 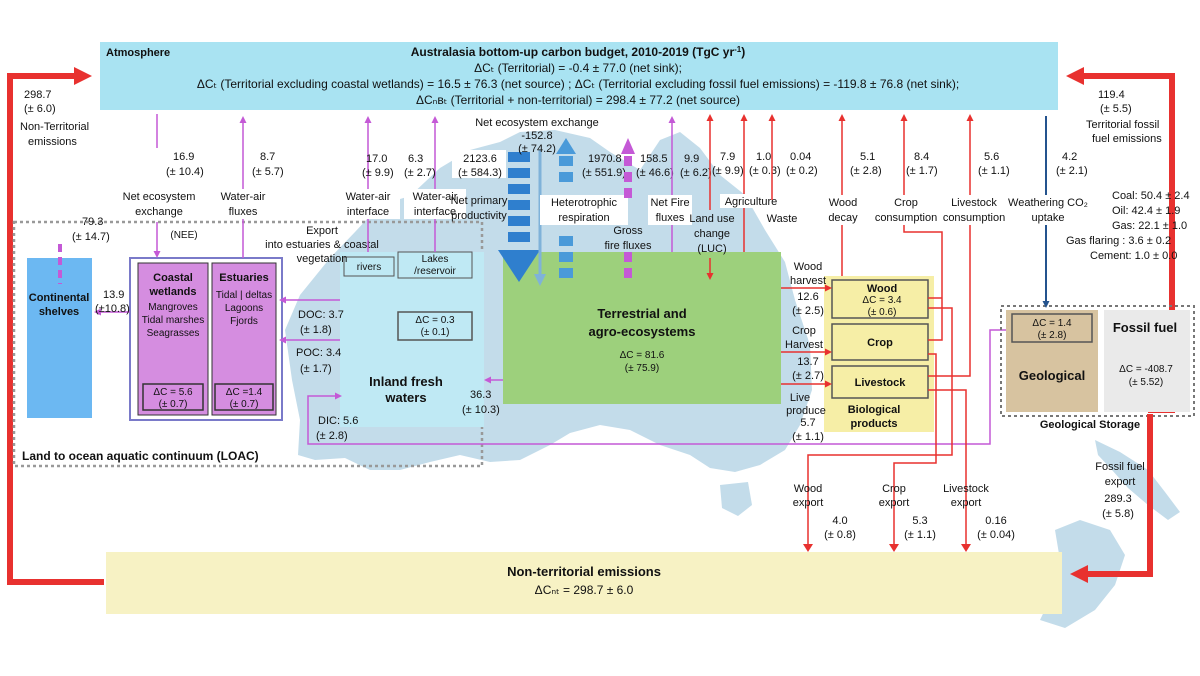 I want to click on bio-products-label-2: products, so click(x=873, y=424).